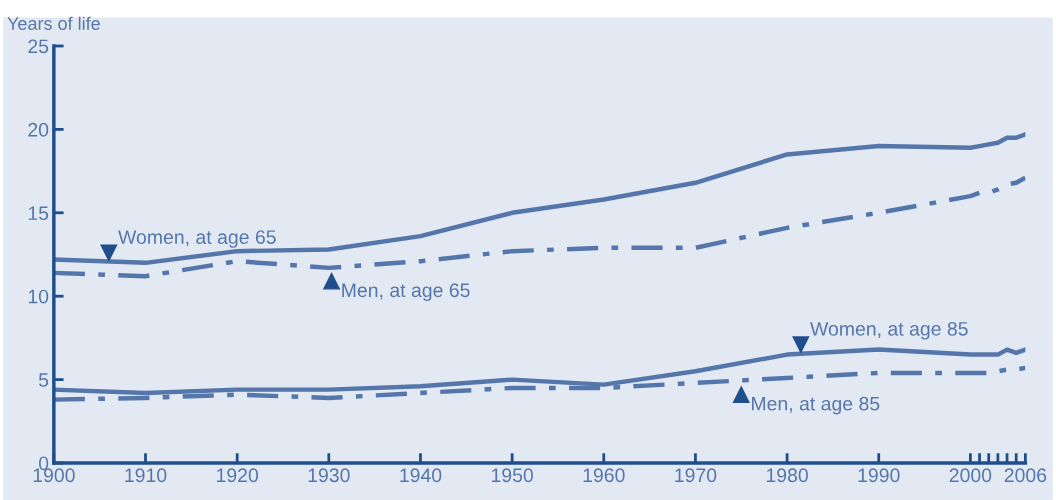  What do you see at coordinates (406, 292) in the screenshot?
I see `annotation: Men, at age 65` at bounding box center [406, 292].